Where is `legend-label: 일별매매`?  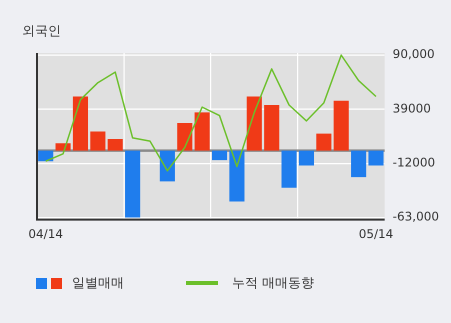 legend-label: 일별매매 is located at coordinates (98, 283).